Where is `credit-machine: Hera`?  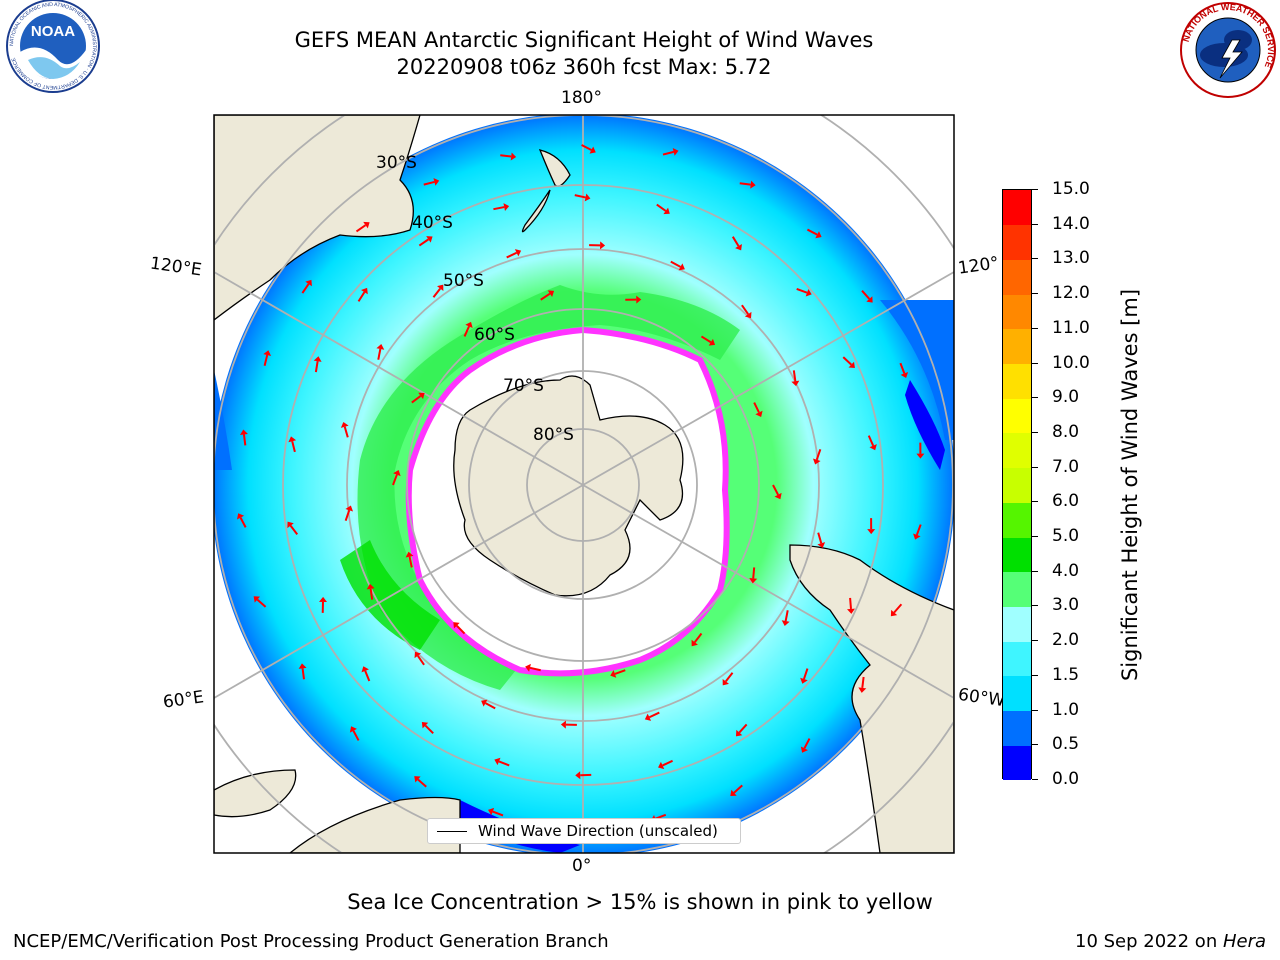 credit-machine: Hera is located at coordinates (1244, 941).